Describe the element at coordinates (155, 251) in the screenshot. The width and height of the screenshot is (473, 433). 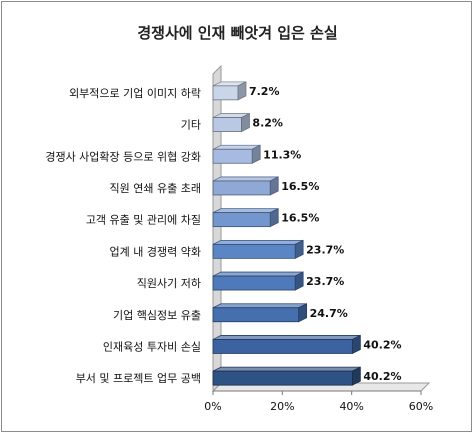
I see `category-label: 업계 내 경쟁력 약화` at that location.